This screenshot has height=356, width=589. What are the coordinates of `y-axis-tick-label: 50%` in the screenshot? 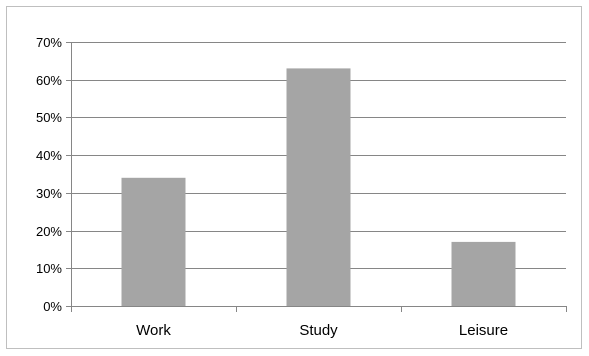 It's located at (49, 117).